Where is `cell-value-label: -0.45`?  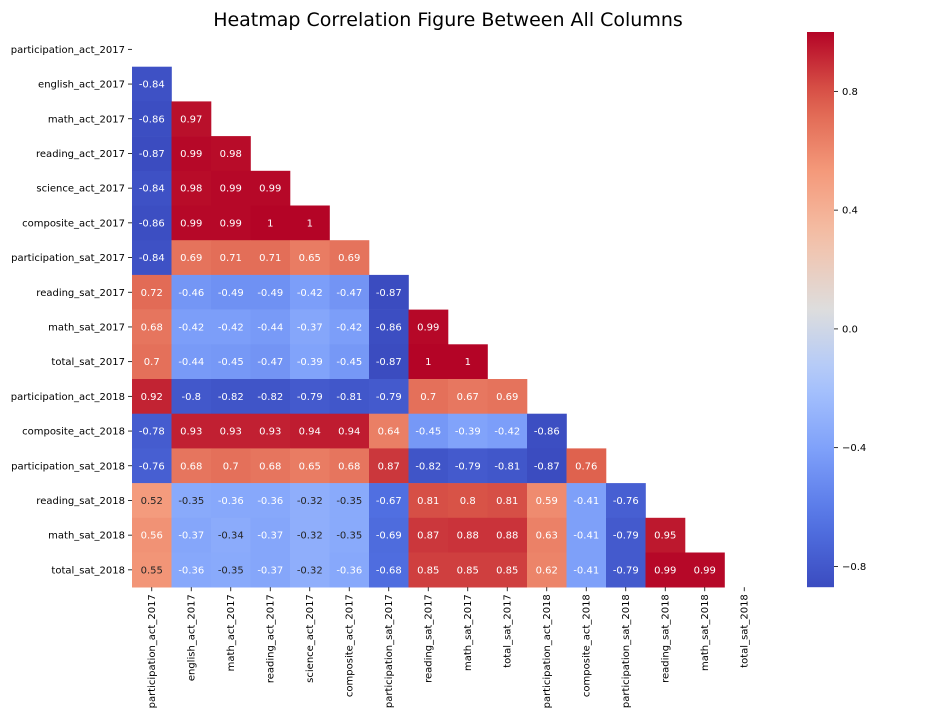
cell-value-label: -0.45 is located at coordinates (428, 432).